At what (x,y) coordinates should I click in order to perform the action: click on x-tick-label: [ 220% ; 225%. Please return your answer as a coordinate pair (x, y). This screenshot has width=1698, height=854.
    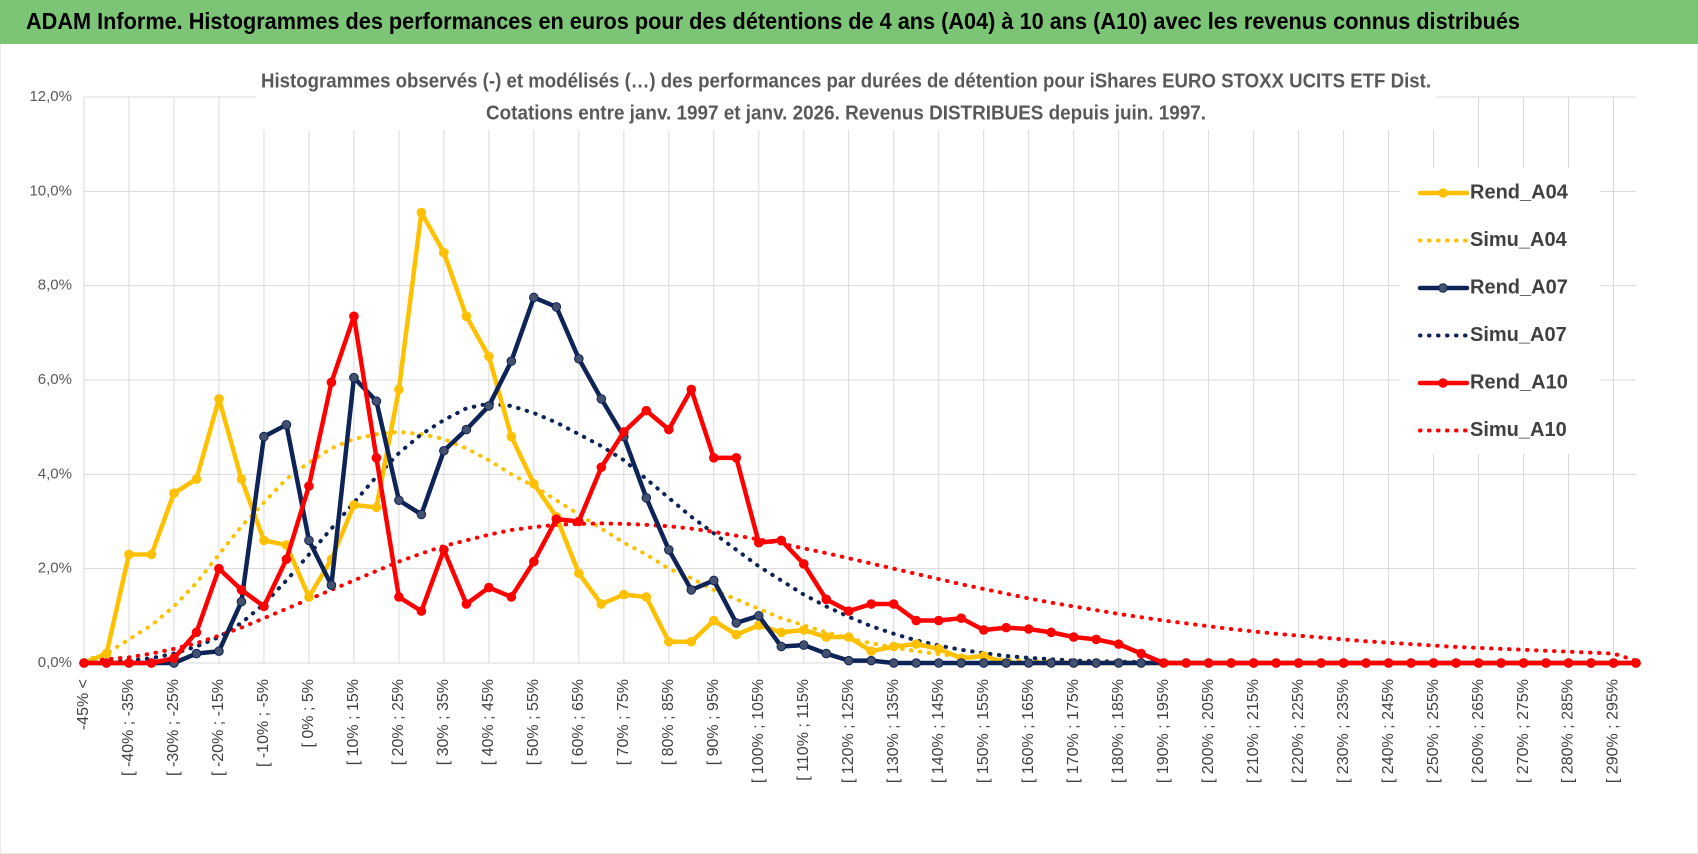
    Looking at the image, I should click on (1298, 731).